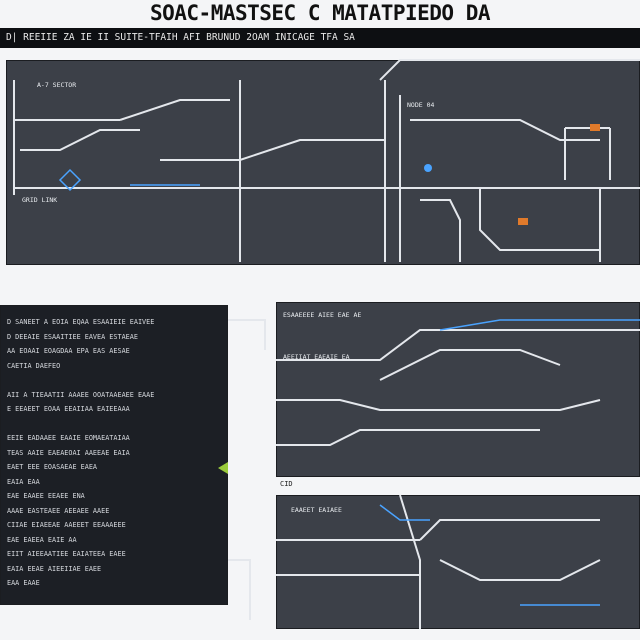  What do you see at coordinates (68, 452) in the screenshot?
I see `text-line: TEAS AAIE EAEAEOAI AAEEAE EAIA` at bounding box center [68, 452].